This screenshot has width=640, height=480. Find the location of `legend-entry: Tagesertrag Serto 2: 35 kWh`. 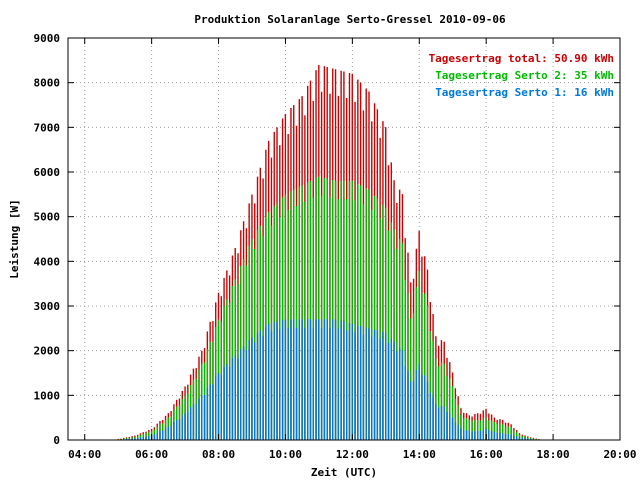

legend-entry: Tagesertrag Serto 2: 35 kWh is located at coordinates (524, 75).